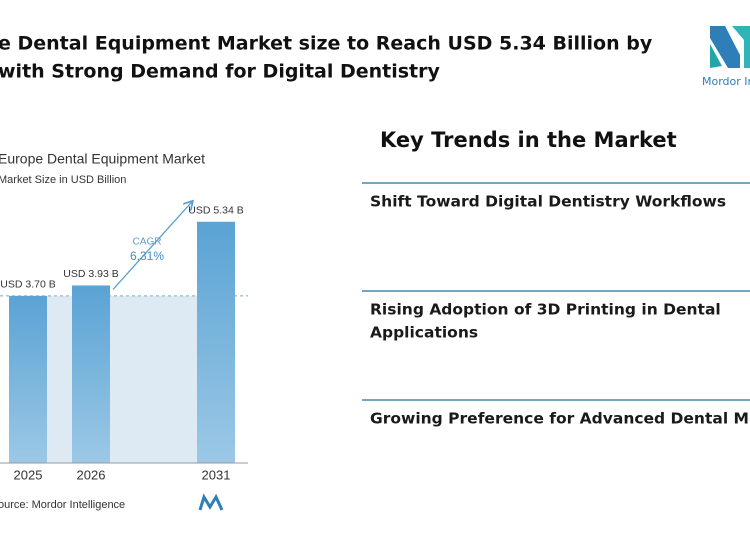  What do you see at coordinates (122, 379) in the screenshot?
I see `reference-band` at bounding box center [122, 379].